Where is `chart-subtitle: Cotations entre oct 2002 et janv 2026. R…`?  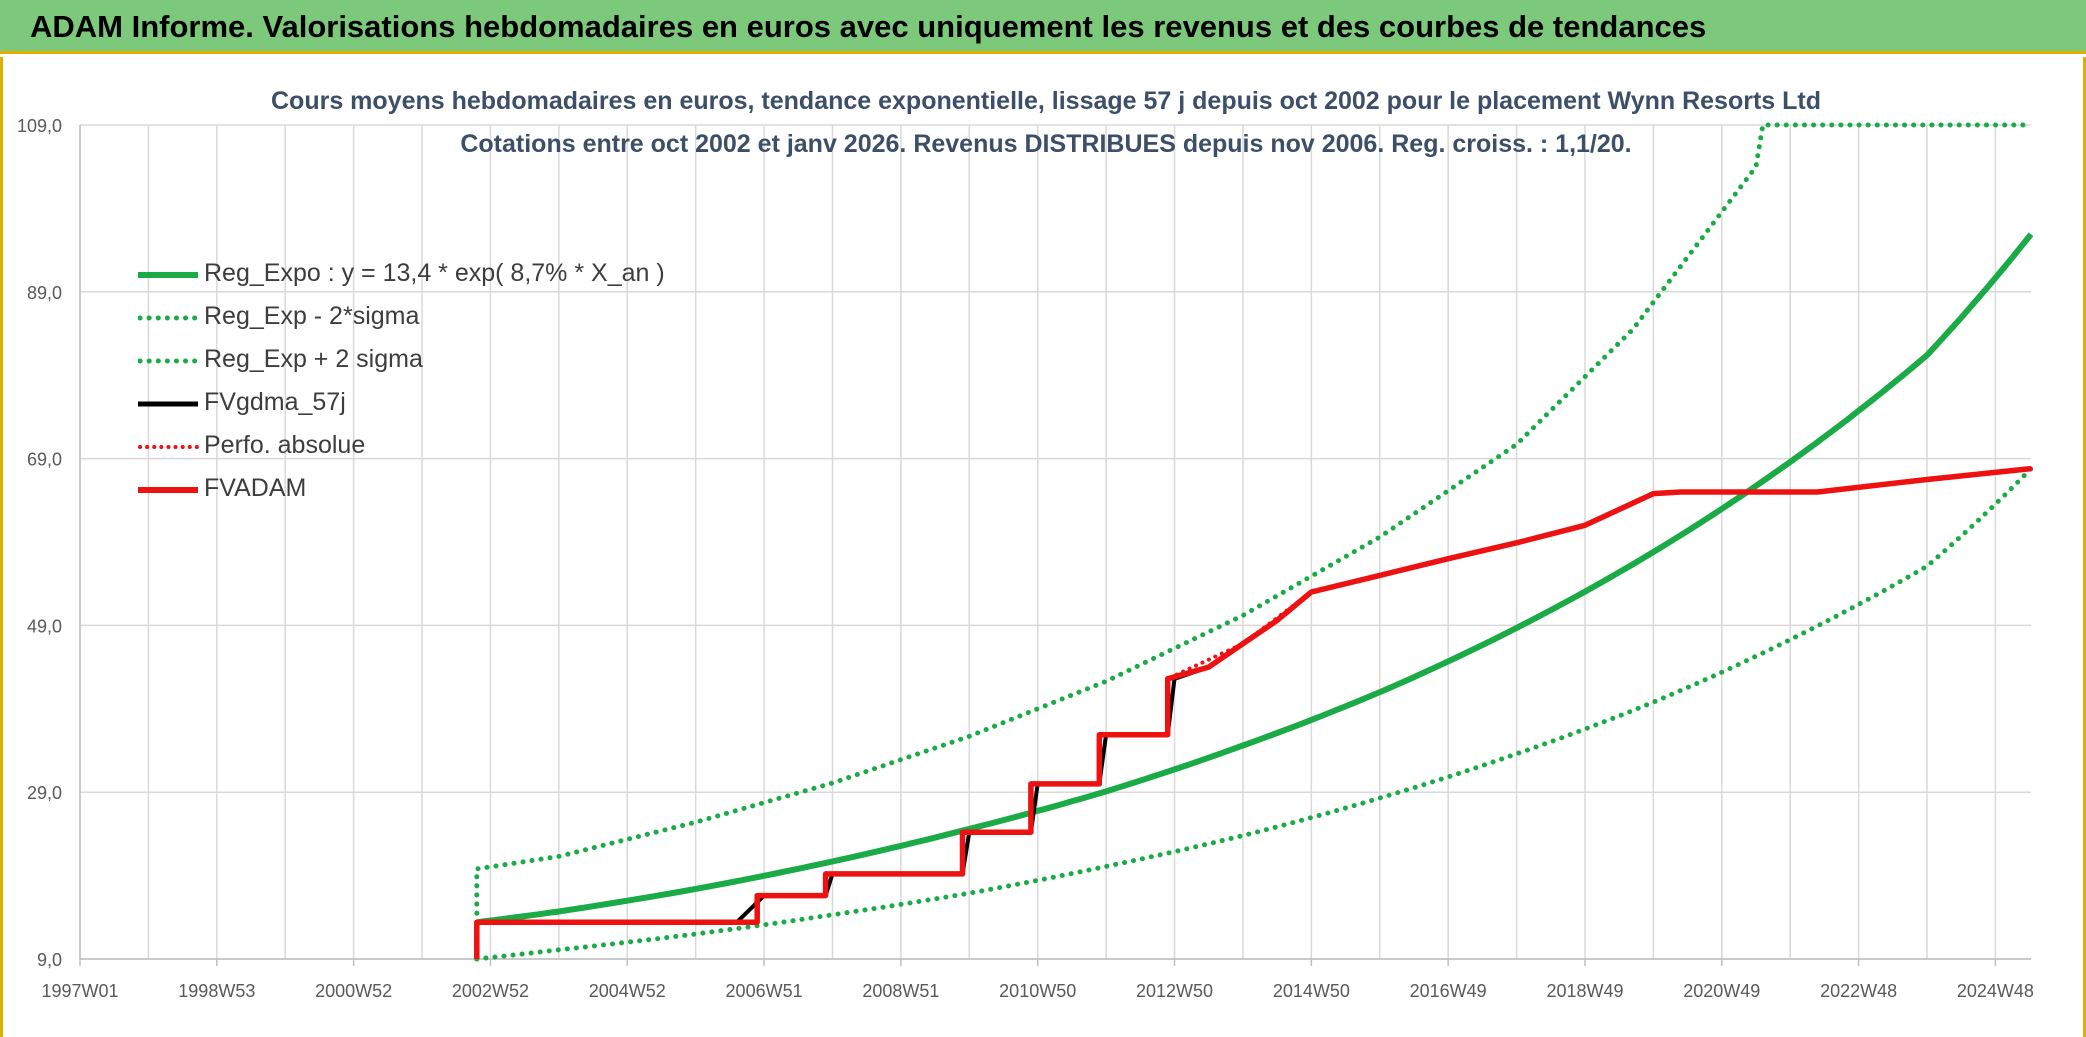 chart-subtitle: Cotations entre oct 2002 et janv 2026. R… is located at coordinates (1046, 144).